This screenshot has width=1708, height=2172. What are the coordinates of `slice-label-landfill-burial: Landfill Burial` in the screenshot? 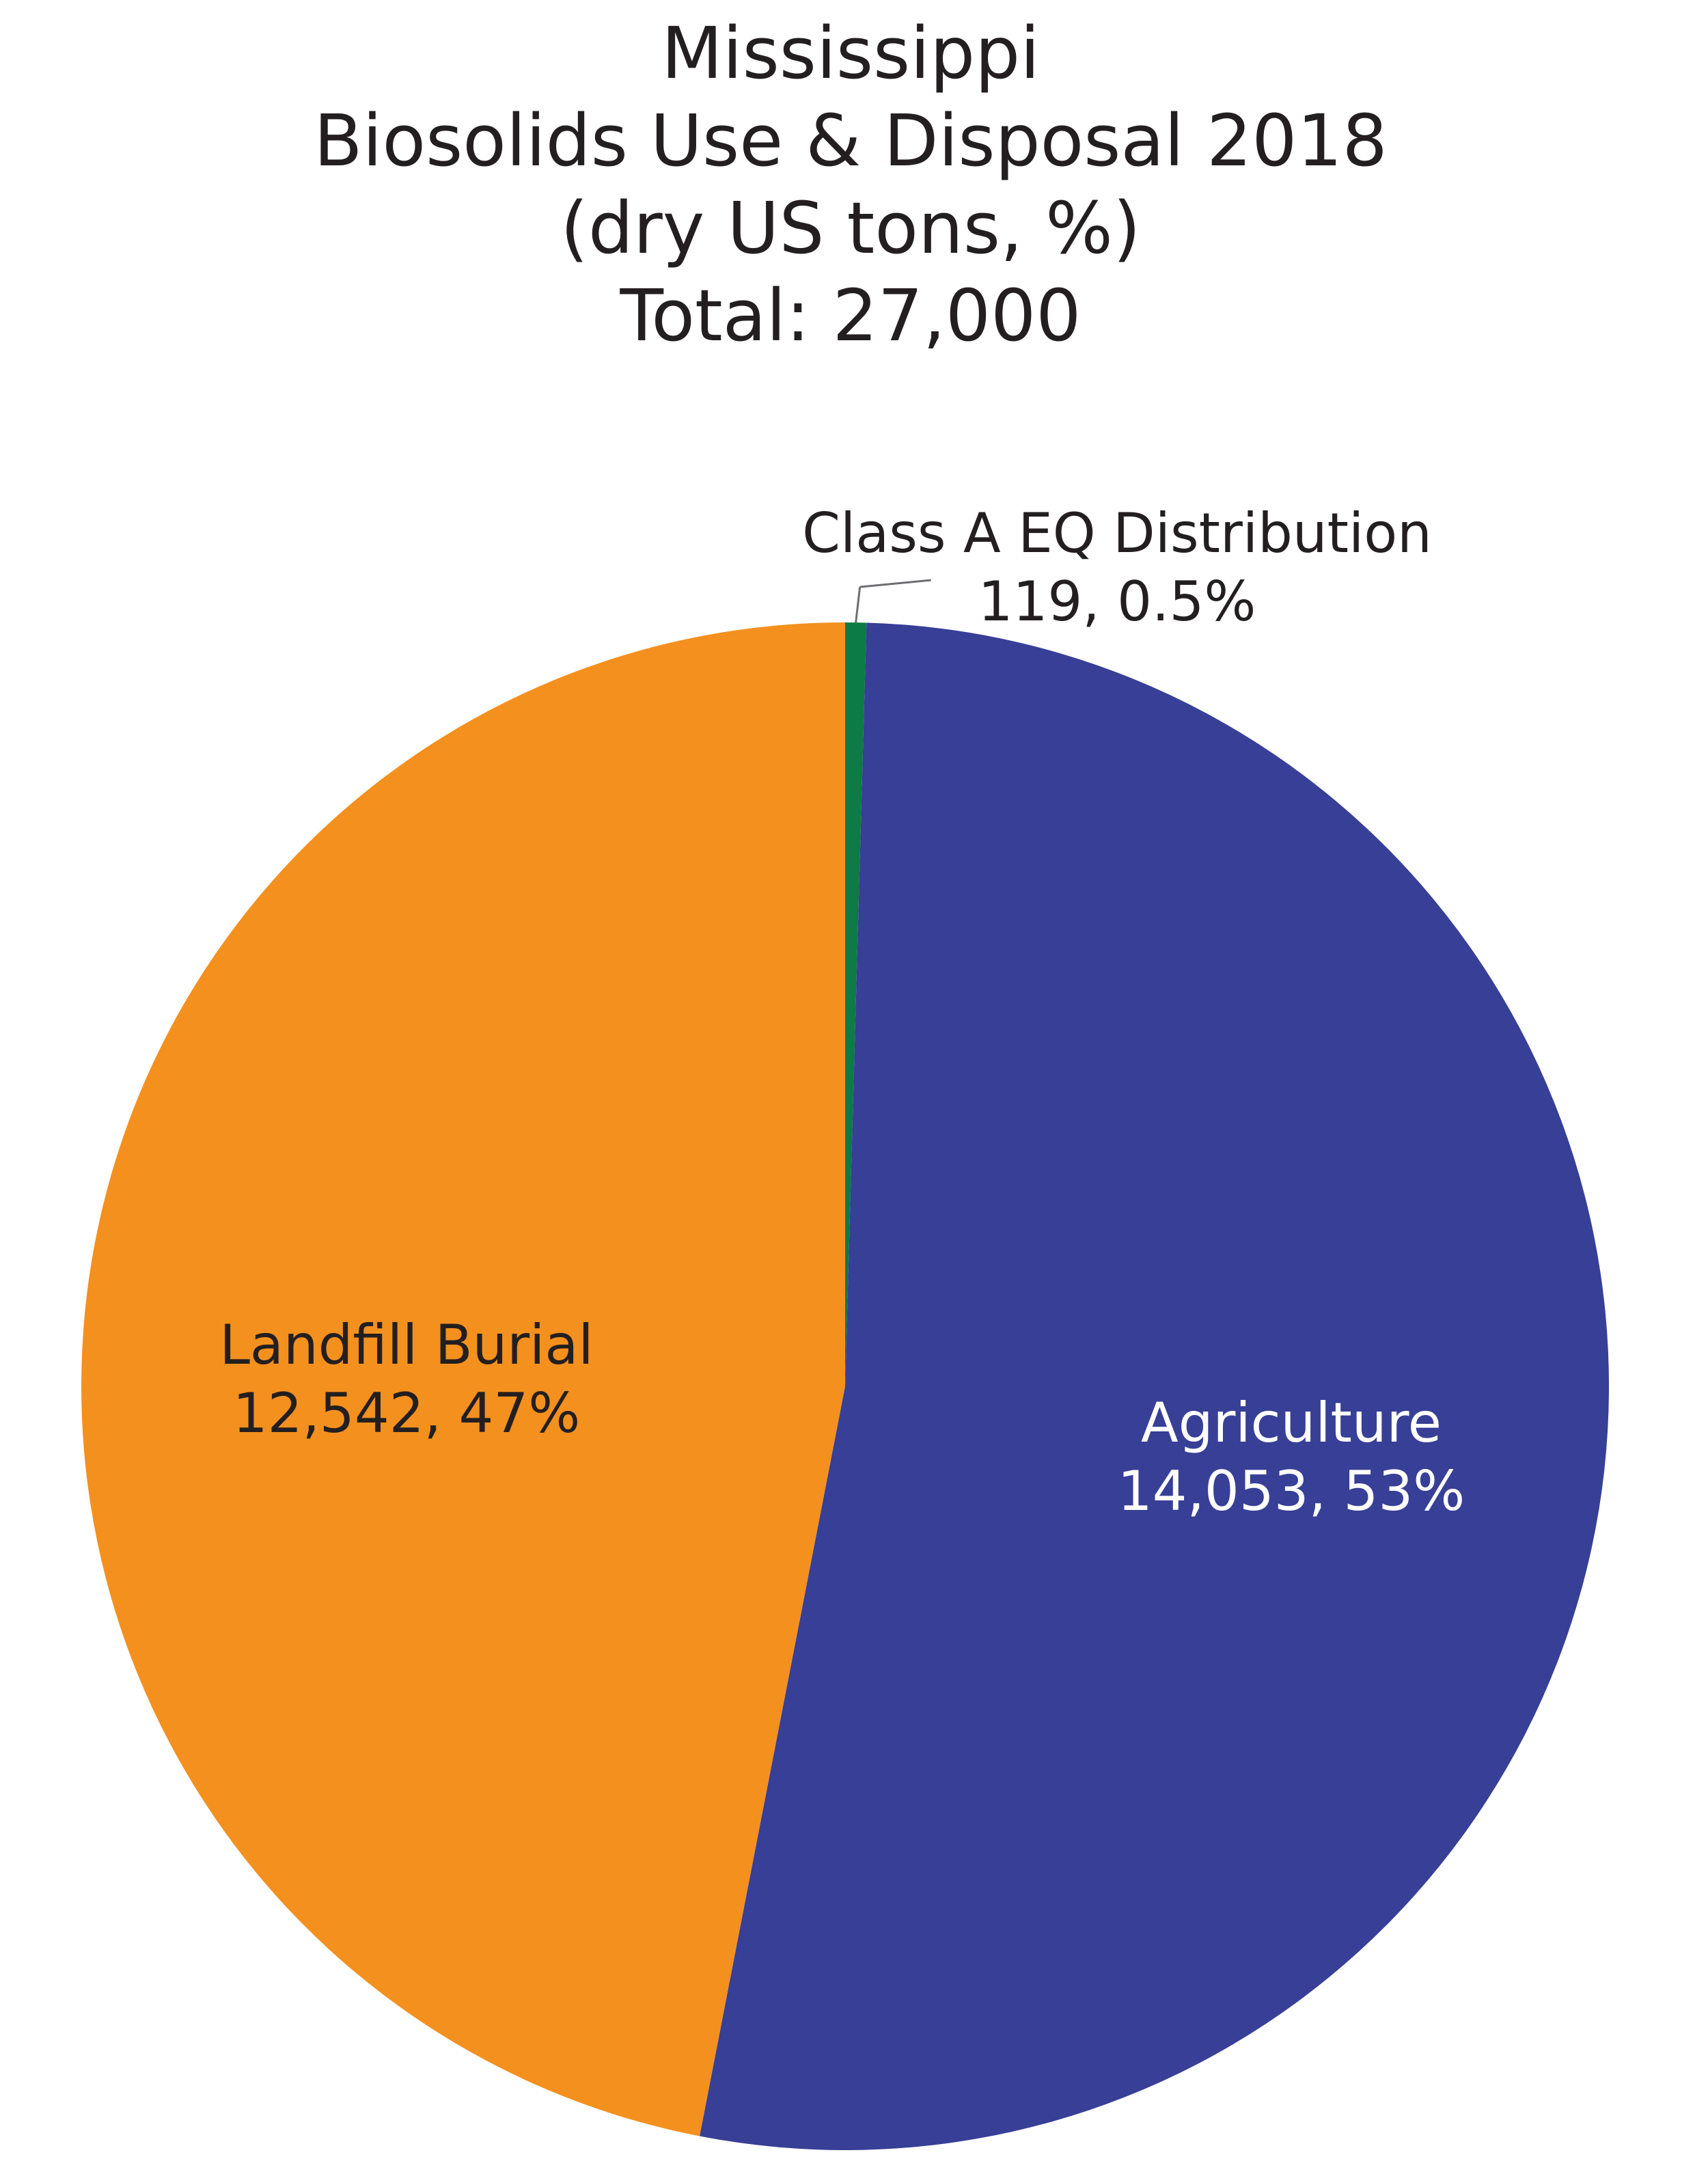 It's located at (406, 1345).